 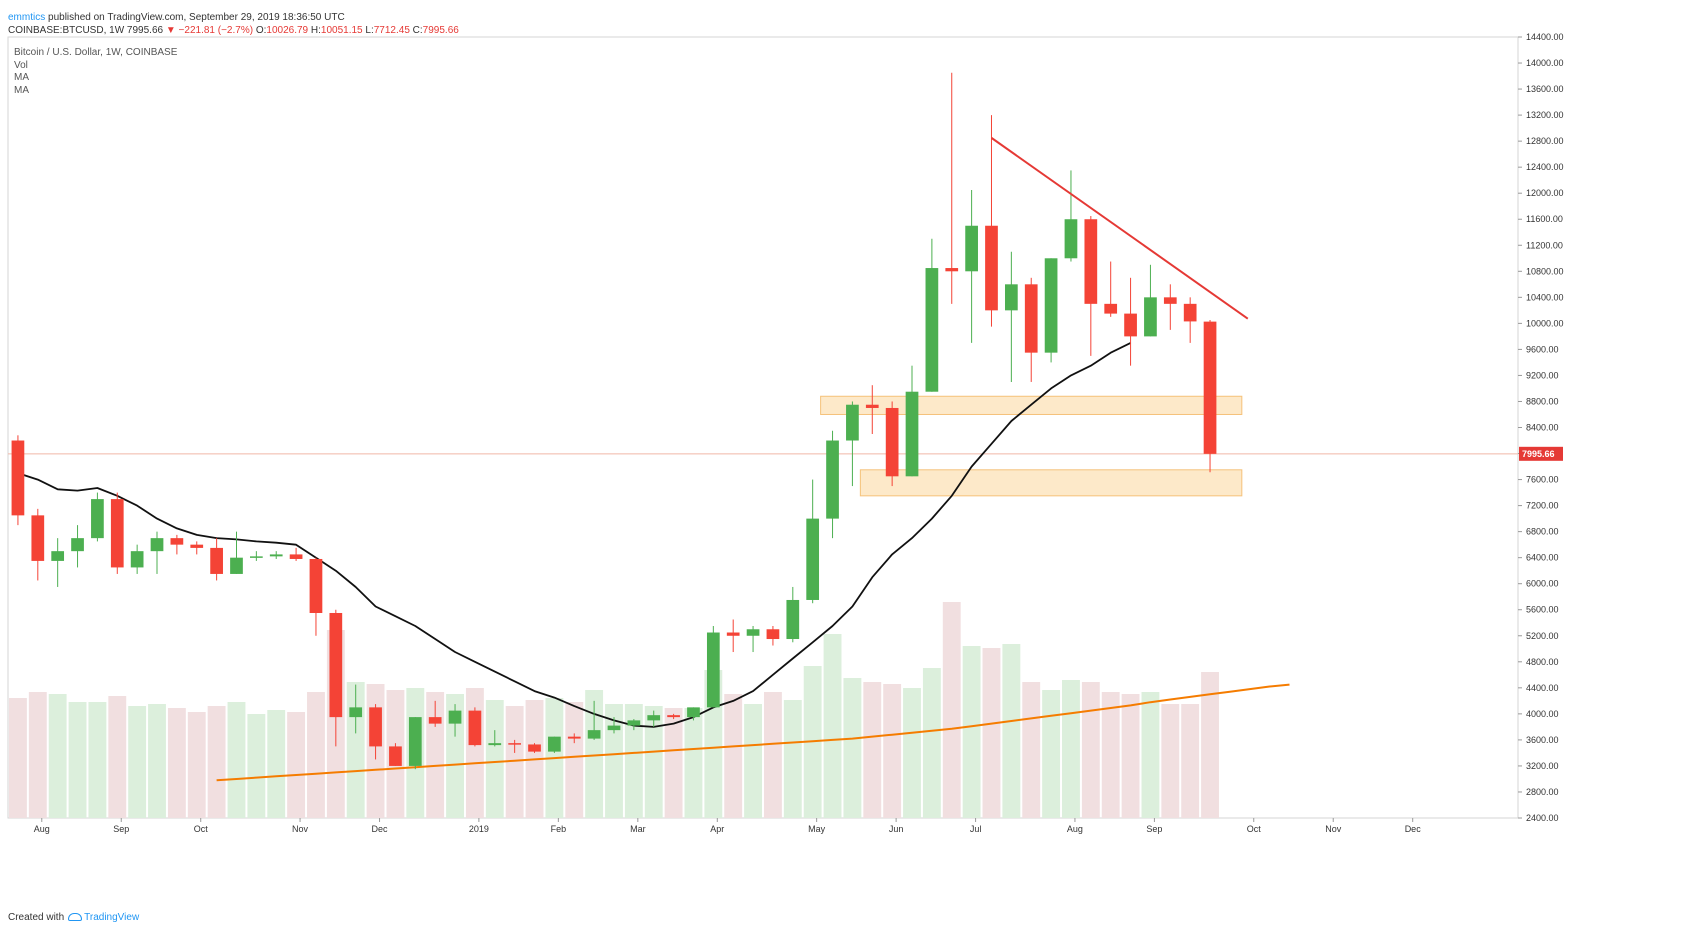 I want to click on legend-vol: Vol, so click(x=21, y=65).